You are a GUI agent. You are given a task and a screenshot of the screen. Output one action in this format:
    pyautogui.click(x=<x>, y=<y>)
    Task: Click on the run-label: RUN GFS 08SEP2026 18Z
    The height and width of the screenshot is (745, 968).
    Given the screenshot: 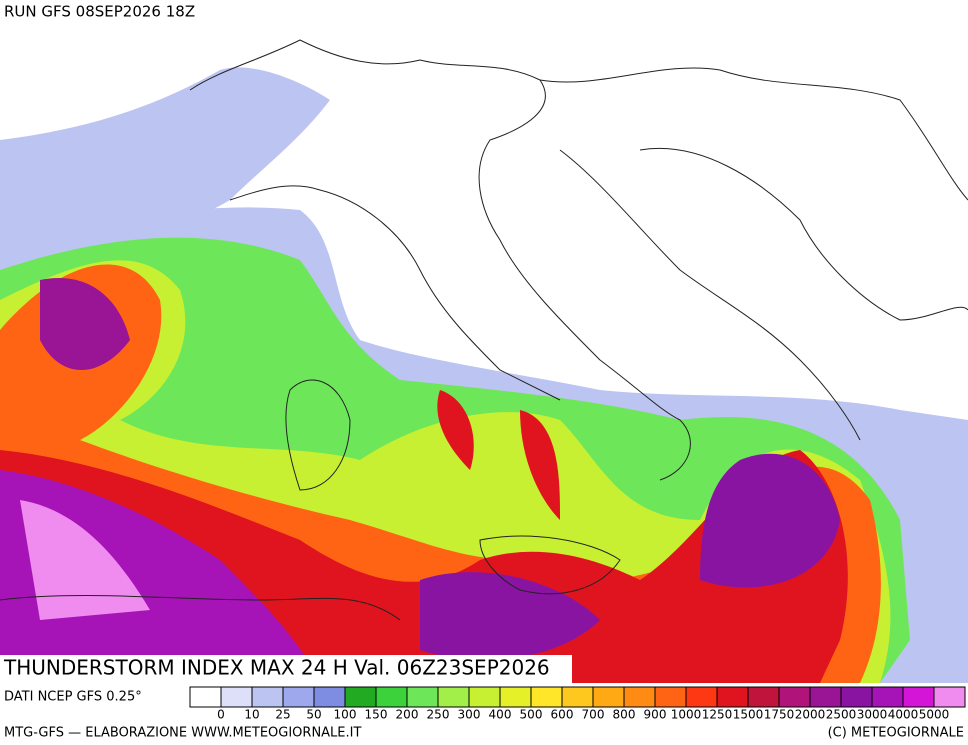 What is the action you would take?
    pyautogui.click(x=99, y=12)
    